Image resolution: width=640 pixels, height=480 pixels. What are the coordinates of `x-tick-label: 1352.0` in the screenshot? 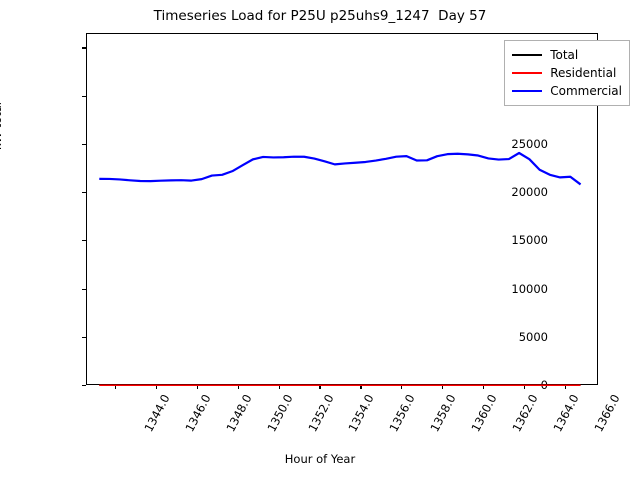 It's located at (320, 413).